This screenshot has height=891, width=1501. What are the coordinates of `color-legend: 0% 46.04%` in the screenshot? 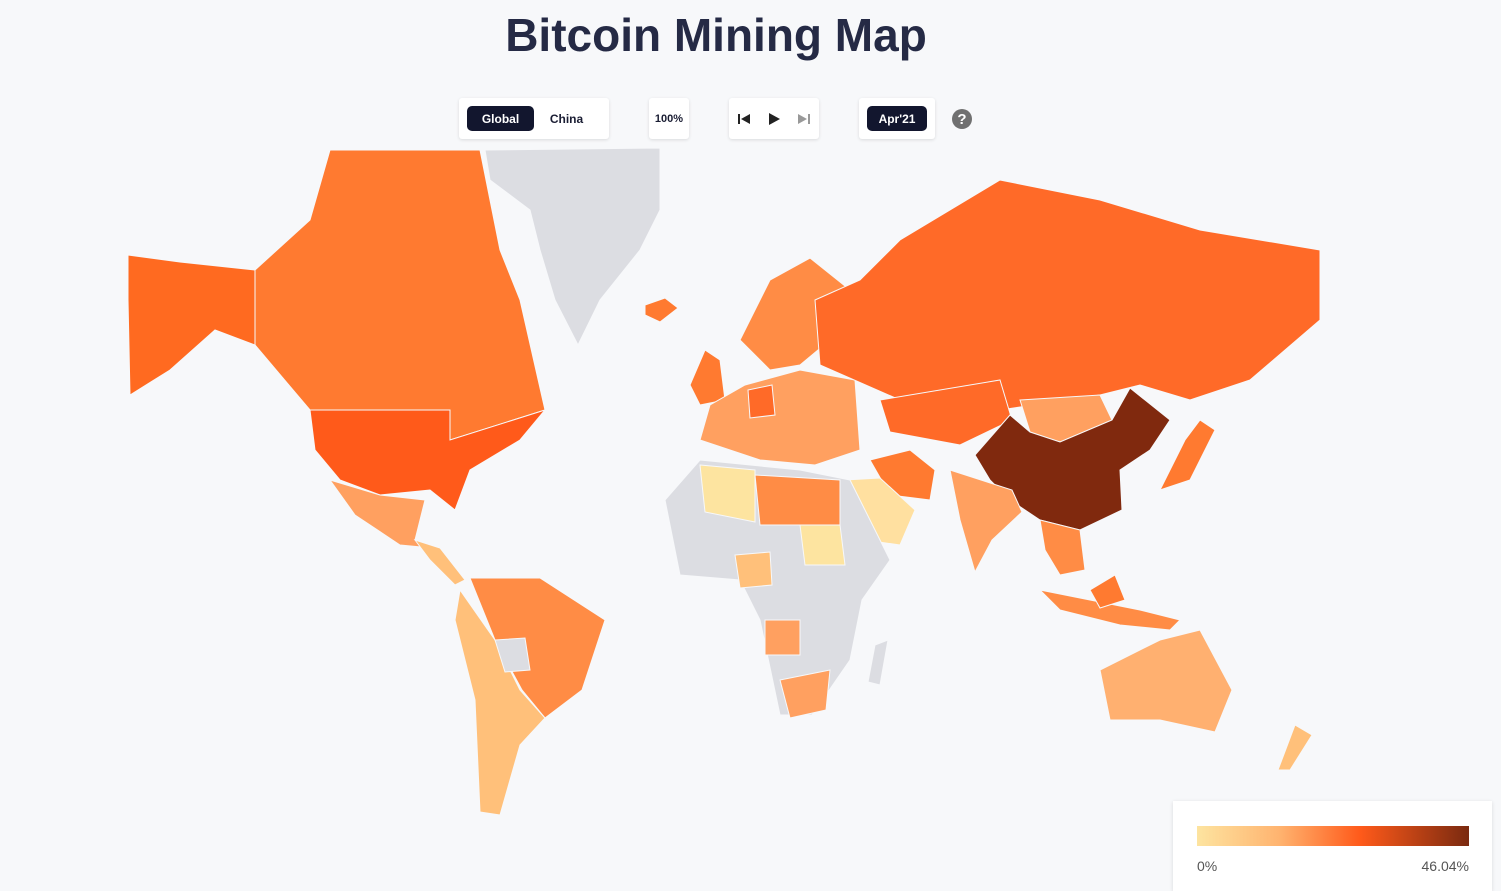 It's located at (1332, 846).